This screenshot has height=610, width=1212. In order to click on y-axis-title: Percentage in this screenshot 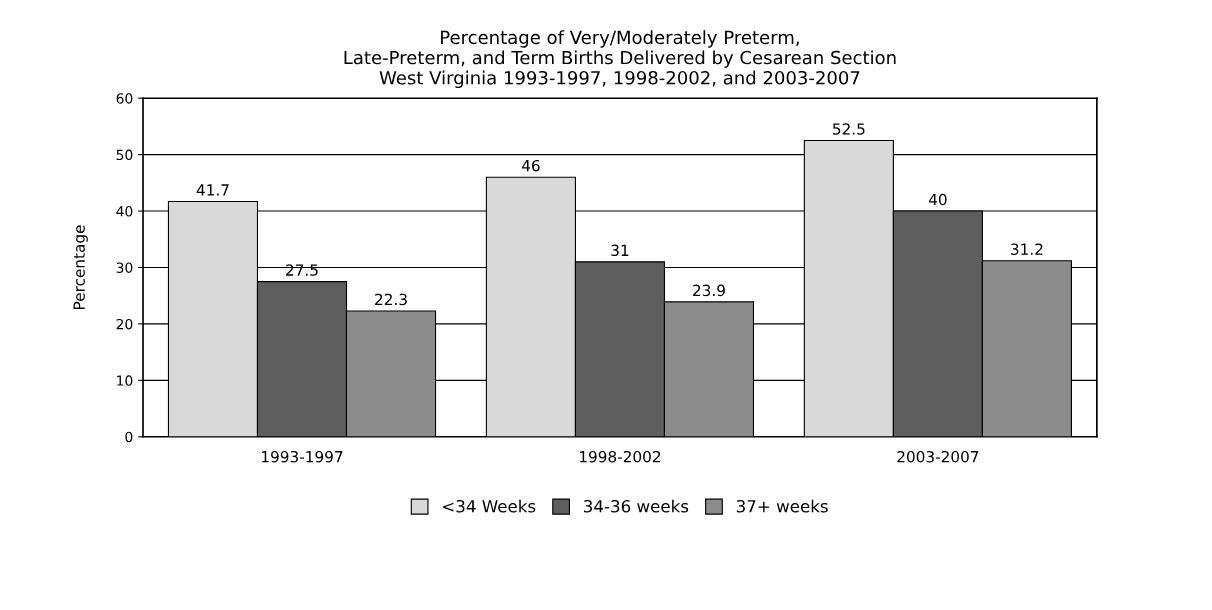, I will do `click(80, 267)`.